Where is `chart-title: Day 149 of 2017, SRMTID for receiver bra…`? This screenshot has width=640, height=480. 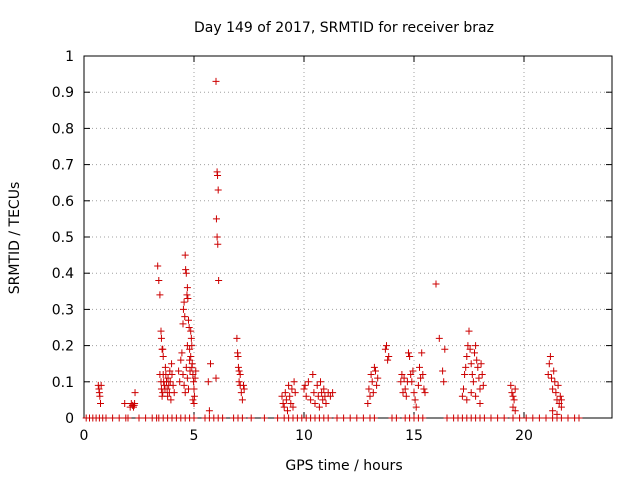
chart-title: Day 149 of 2017, SRMTID for receiver bra… is located at coordinates (344, 28).